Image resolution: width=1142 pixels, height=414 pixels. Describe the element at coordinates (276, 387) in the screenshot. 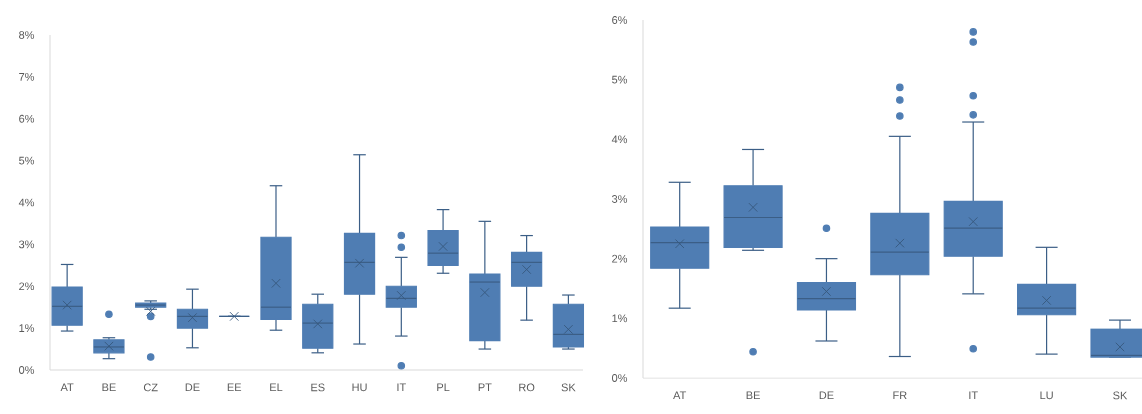

I see `x-tick-label: EL` at that location.